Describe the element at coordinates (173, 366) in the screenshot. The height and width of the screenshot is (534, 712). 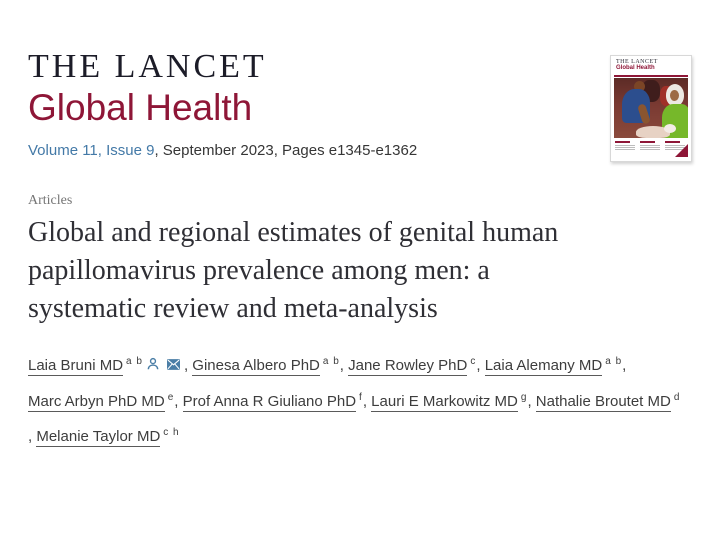
I see `envelope-icon` at that location.